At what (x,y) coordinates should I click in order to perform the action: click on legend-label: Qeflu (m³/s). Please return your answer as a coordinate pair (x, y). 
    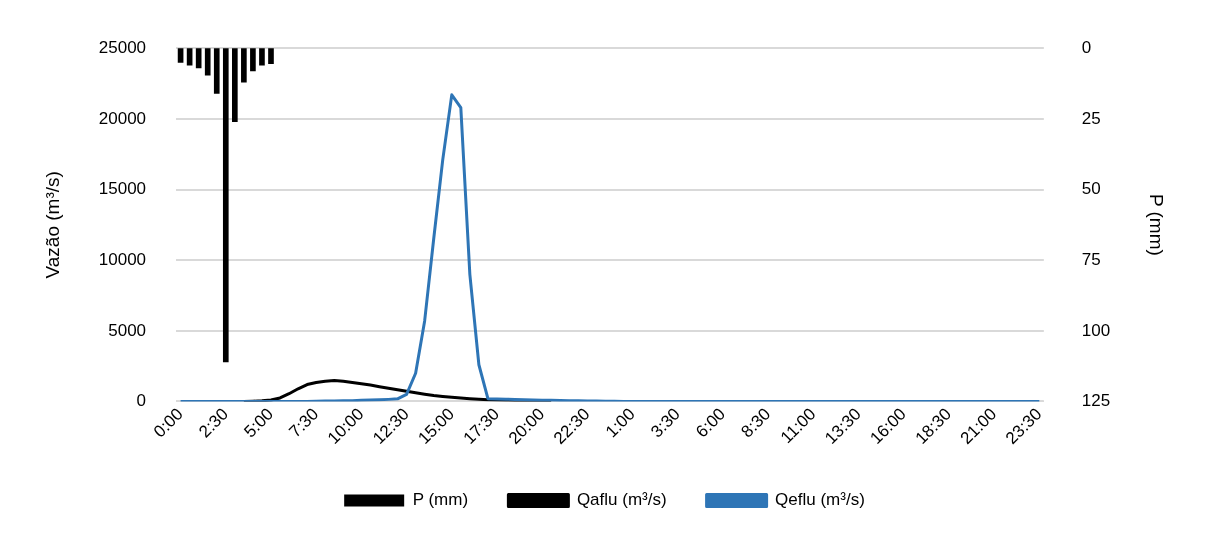
    Looking at the image, I should click on (820, 500).